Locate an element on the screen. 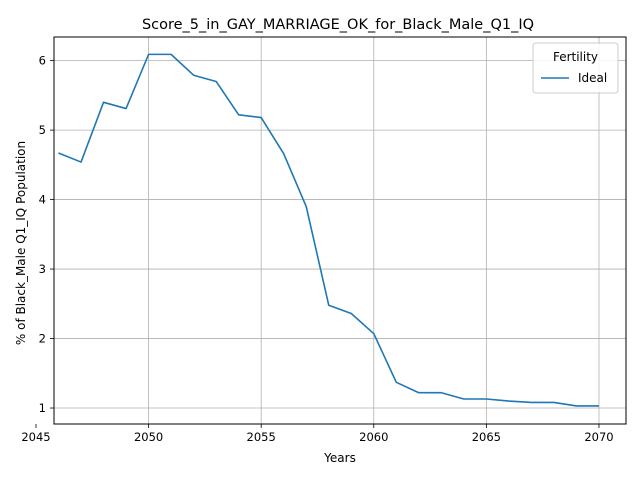 This screenshot has width=640, height=480. x-tick-label: 2060 is located at coordinates (373, 437).